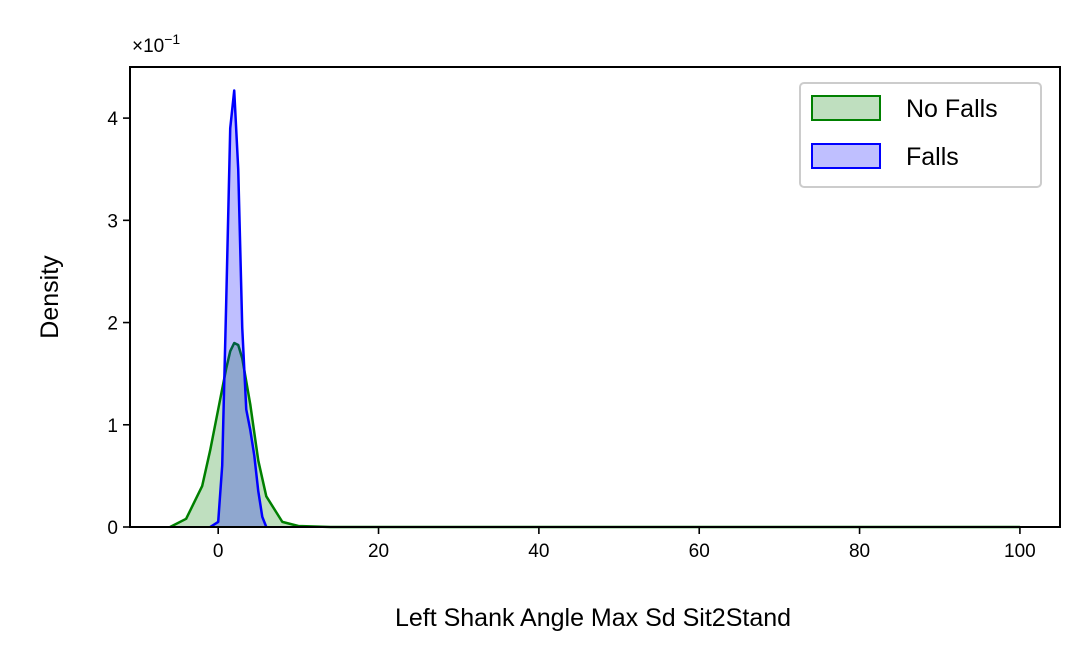  Describe the element at coordinates (538, 551) in the screenshot. I see `x-tick-label: 40` at that location.